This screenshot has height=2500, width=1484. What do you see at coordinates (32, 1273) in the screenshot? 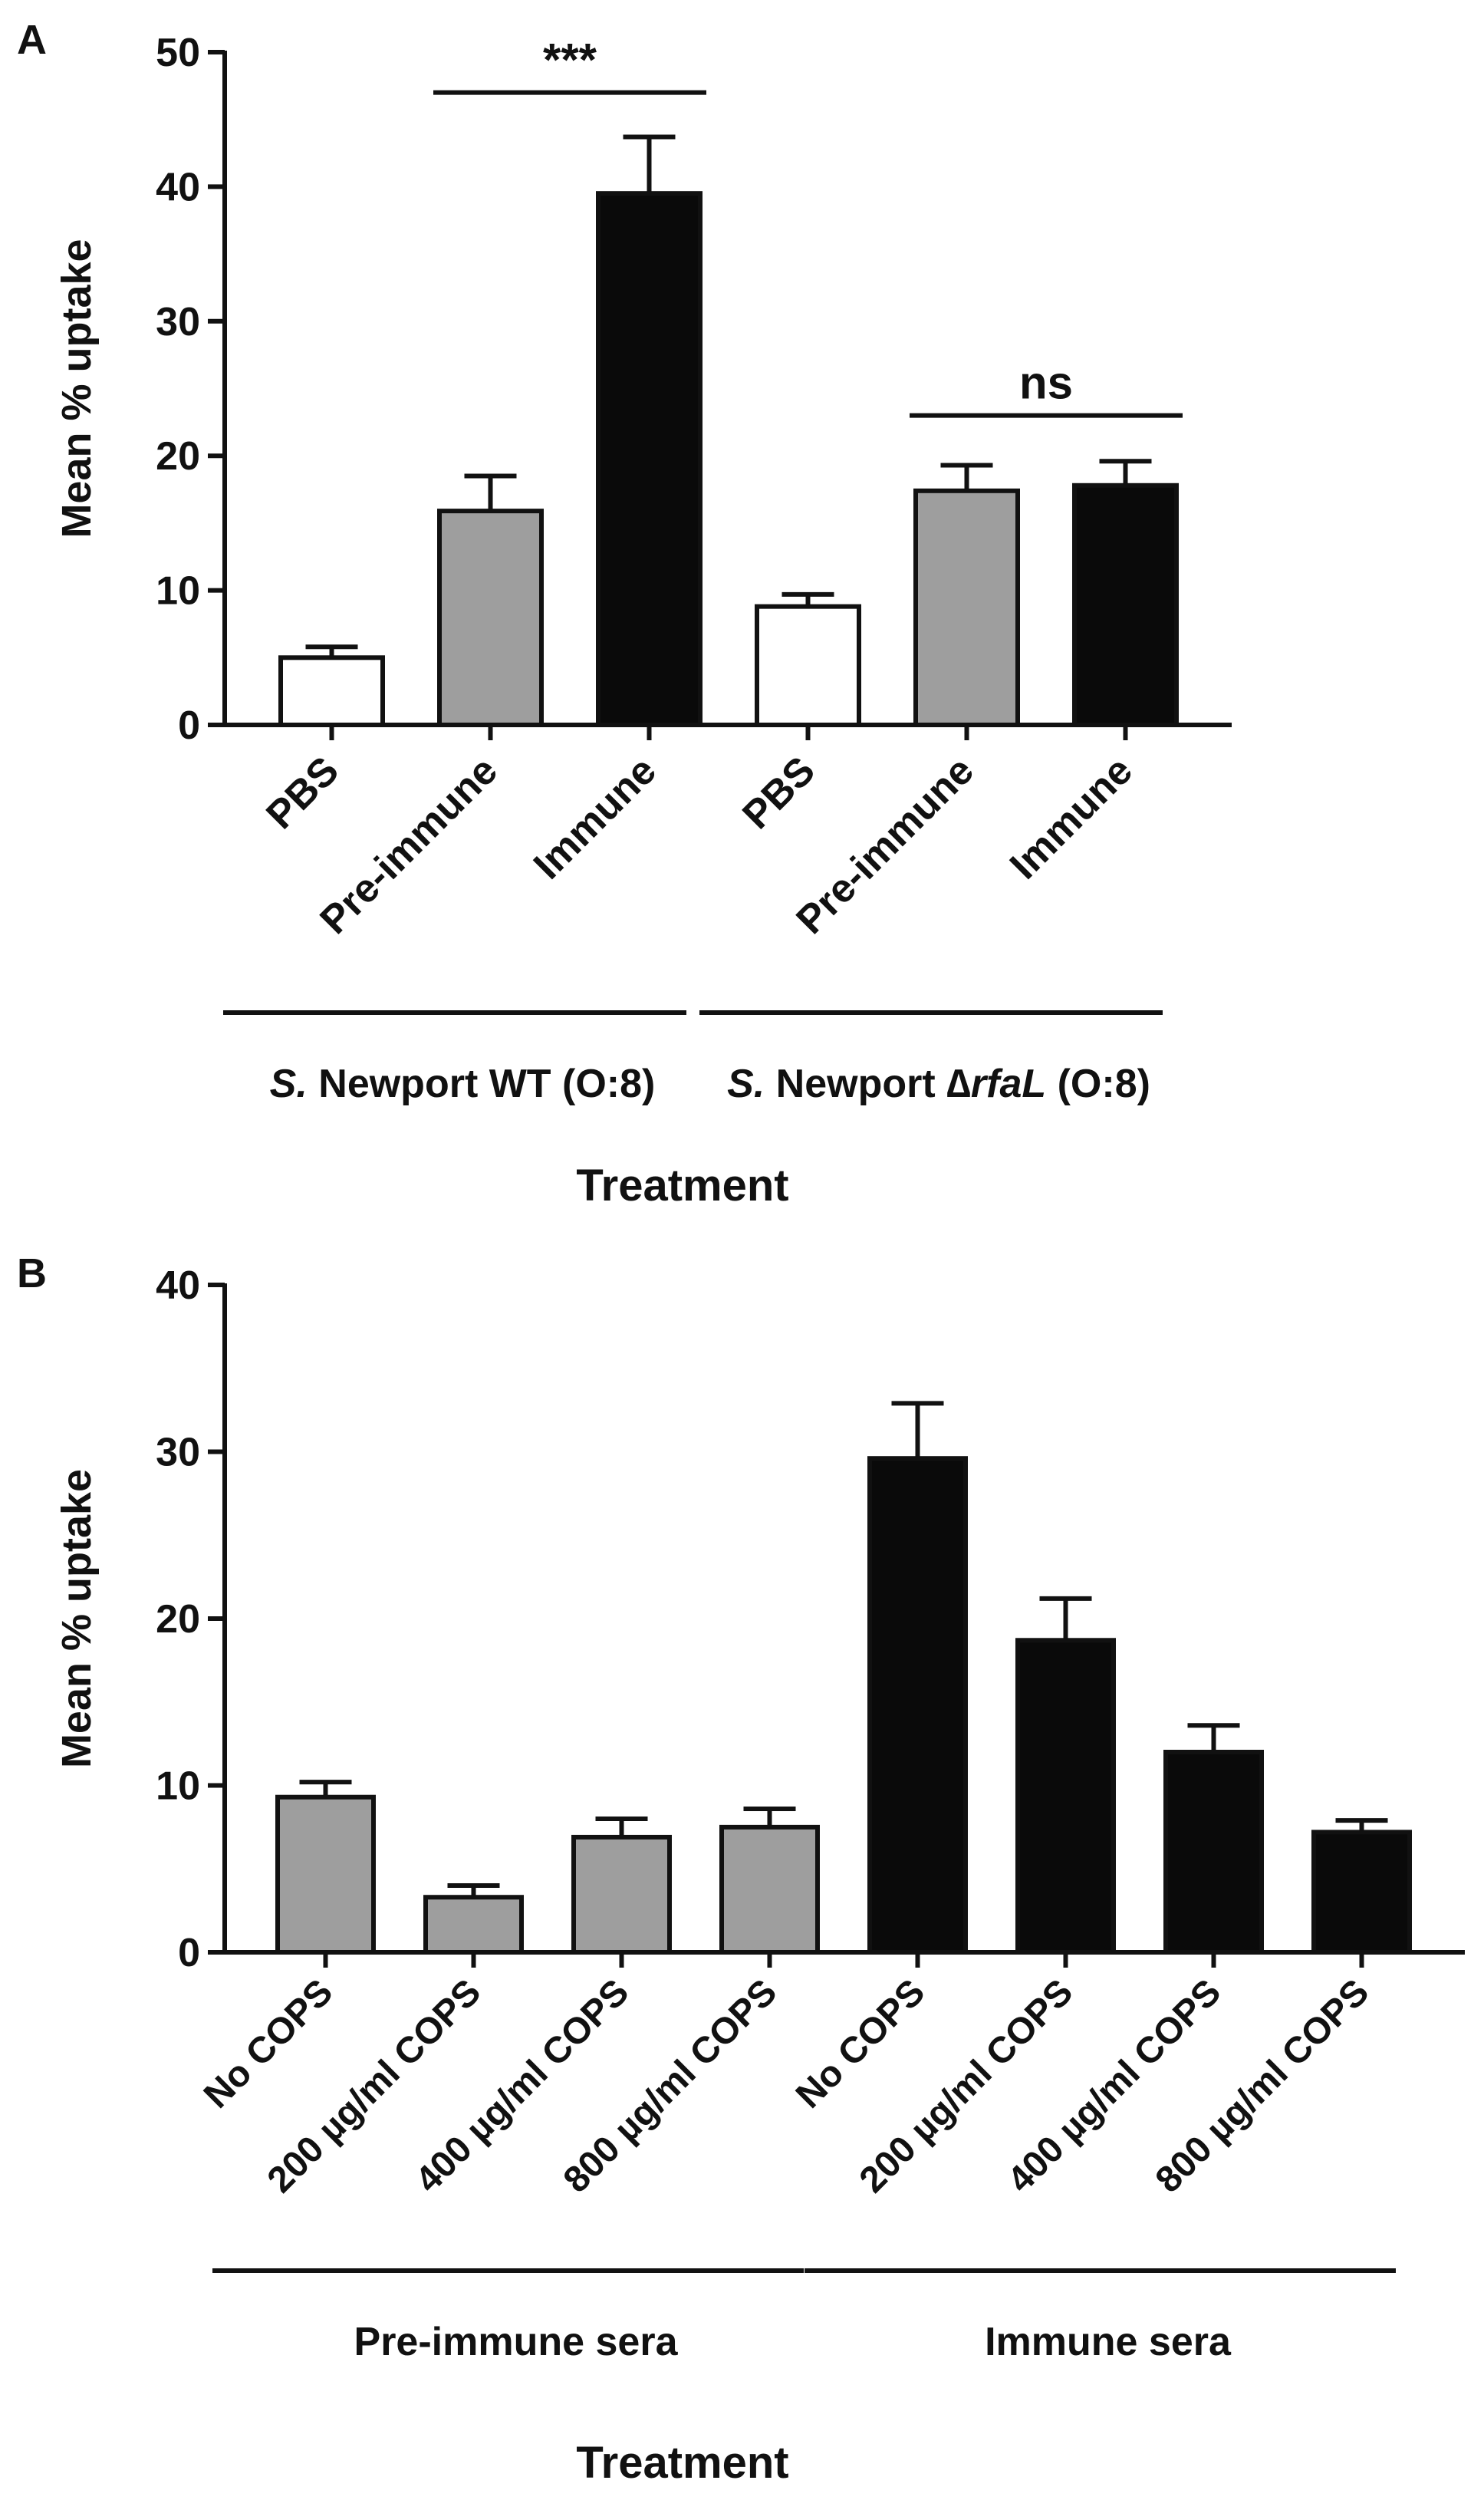
I see `panel-b-label: B` at bounding box center [32, 1273].